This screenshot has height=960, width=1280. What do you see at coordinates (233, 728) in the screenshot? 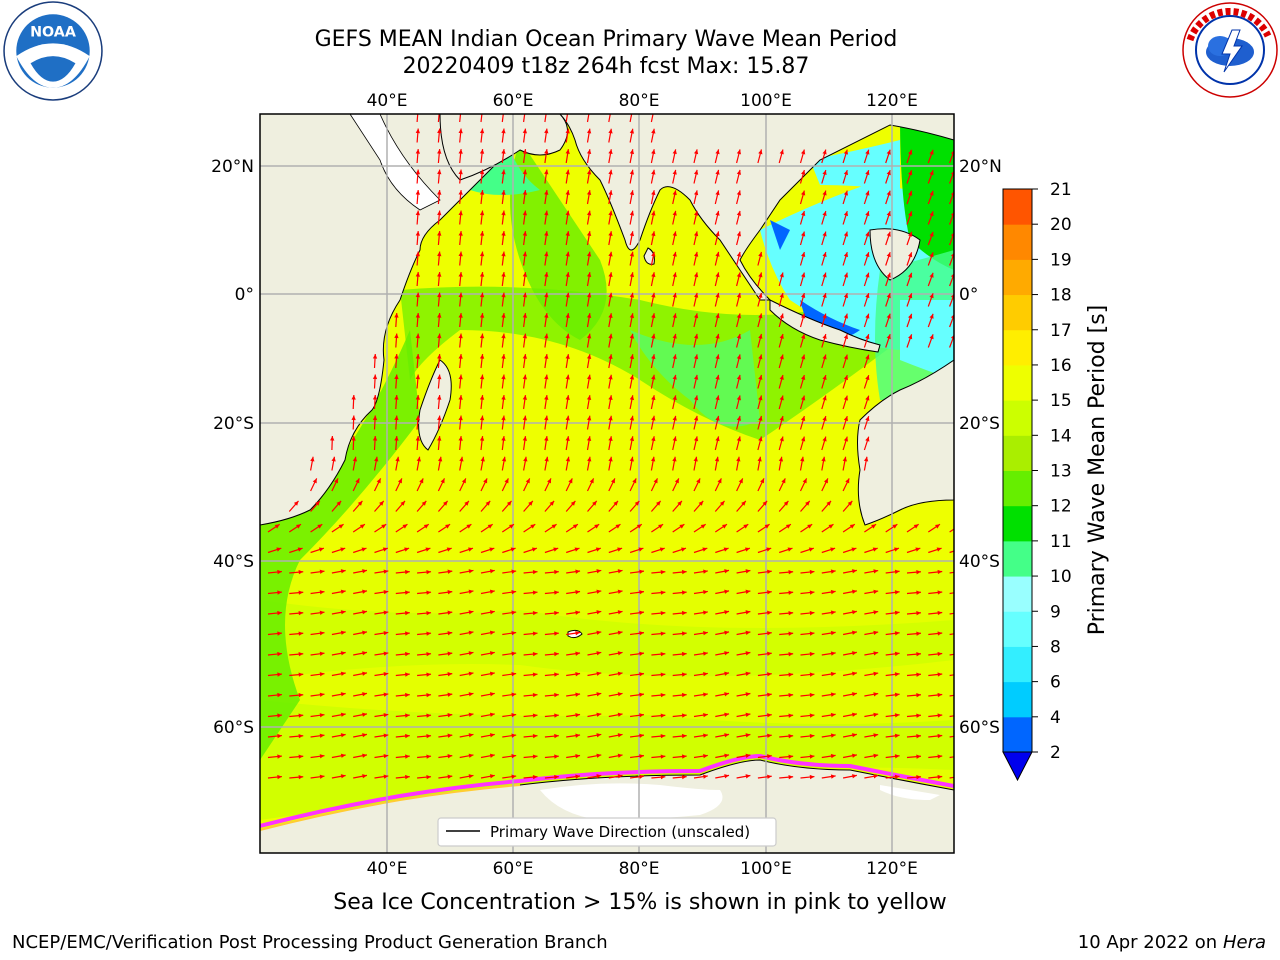
I see `lat-tick-left: 60°S` at bounding box center [233, 728].